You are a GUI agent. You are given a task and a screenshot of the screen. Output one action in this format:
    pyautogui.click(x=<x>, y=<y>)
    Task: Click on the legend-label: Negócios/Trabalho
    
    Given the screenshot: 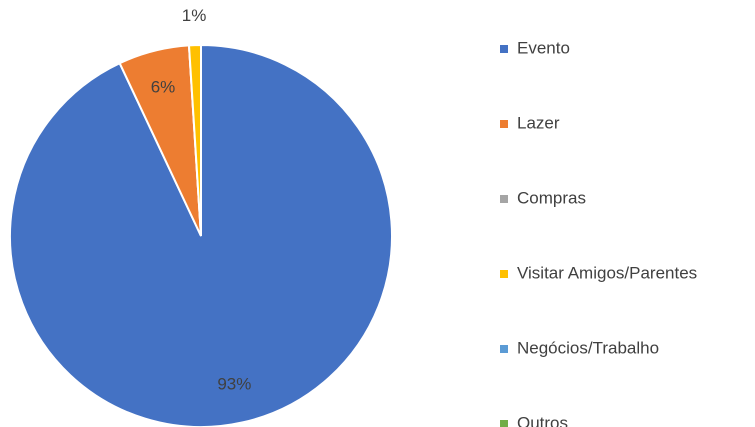 What is the action you would take?
    pyautogui.click(x=588, y=347)
    